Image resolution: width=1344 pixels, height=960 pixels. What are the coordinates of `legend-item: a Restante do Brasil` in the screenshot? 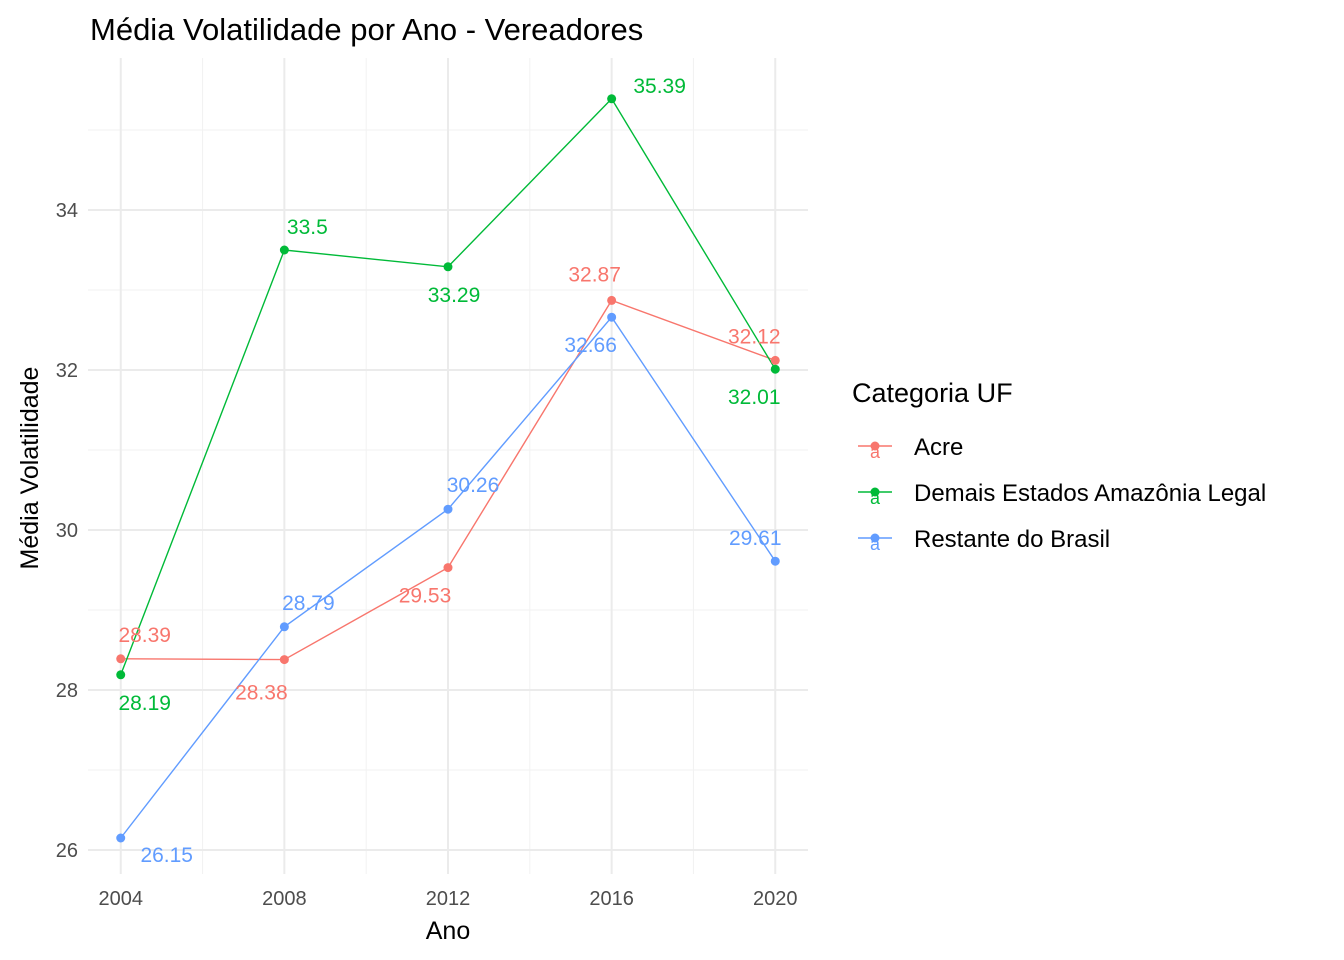 It's located at (984, 540).